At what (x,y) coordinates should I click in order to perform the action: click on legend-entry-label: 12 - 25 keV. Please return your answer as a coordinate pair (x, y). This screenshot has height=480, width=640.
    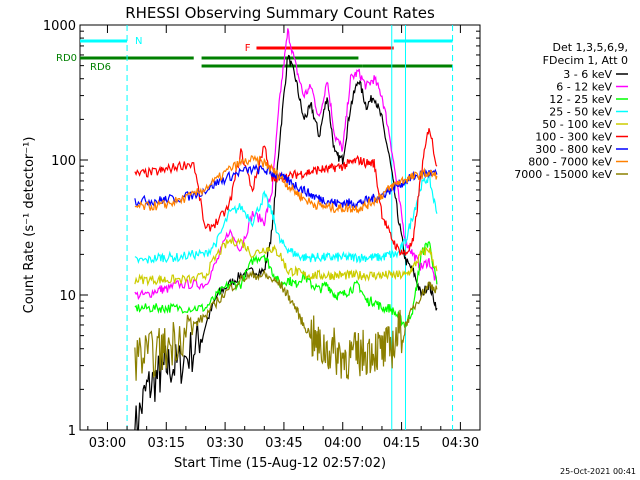
    Looking at the image, I should click on (580, 99).